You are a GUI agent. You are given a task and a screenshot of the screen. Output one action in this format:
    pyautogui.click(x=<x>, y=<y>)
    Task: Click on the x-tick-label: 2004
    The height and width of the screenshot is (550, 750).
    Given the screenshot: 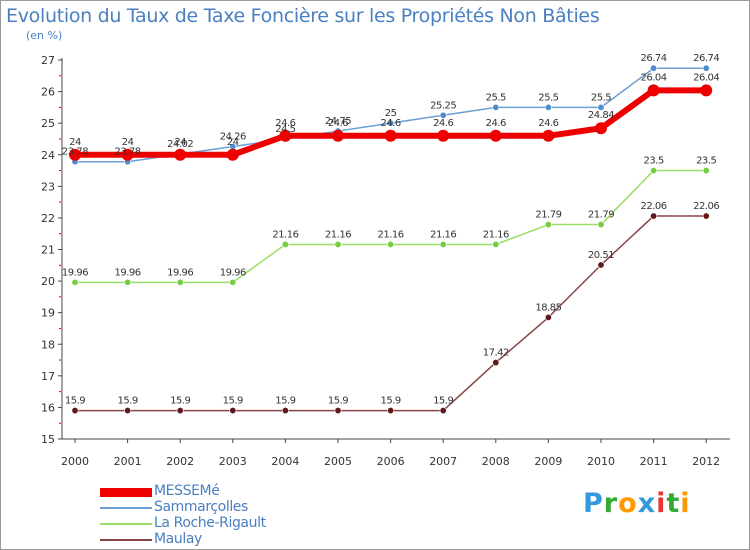 What is the action you would take?
    pyautogui.click(x=285, y=461)
    